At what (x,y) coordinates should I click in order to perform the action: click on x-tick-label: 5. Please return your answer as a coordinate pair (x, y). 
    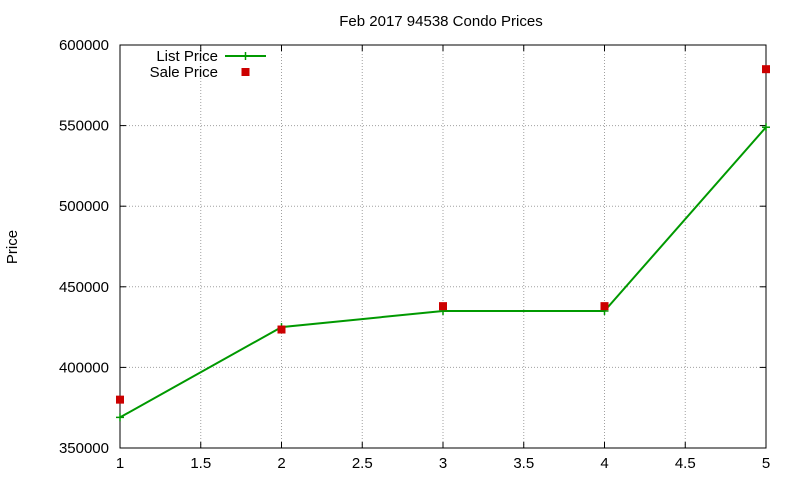
    Looking at the image, I should click on (766, 463).